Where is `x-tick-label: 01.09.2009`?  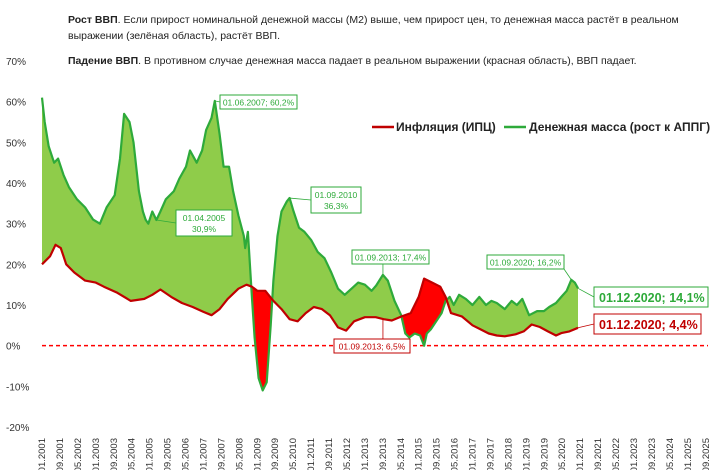
x-tick-label: 01.09.2009 is located at coordinates (275, 454).